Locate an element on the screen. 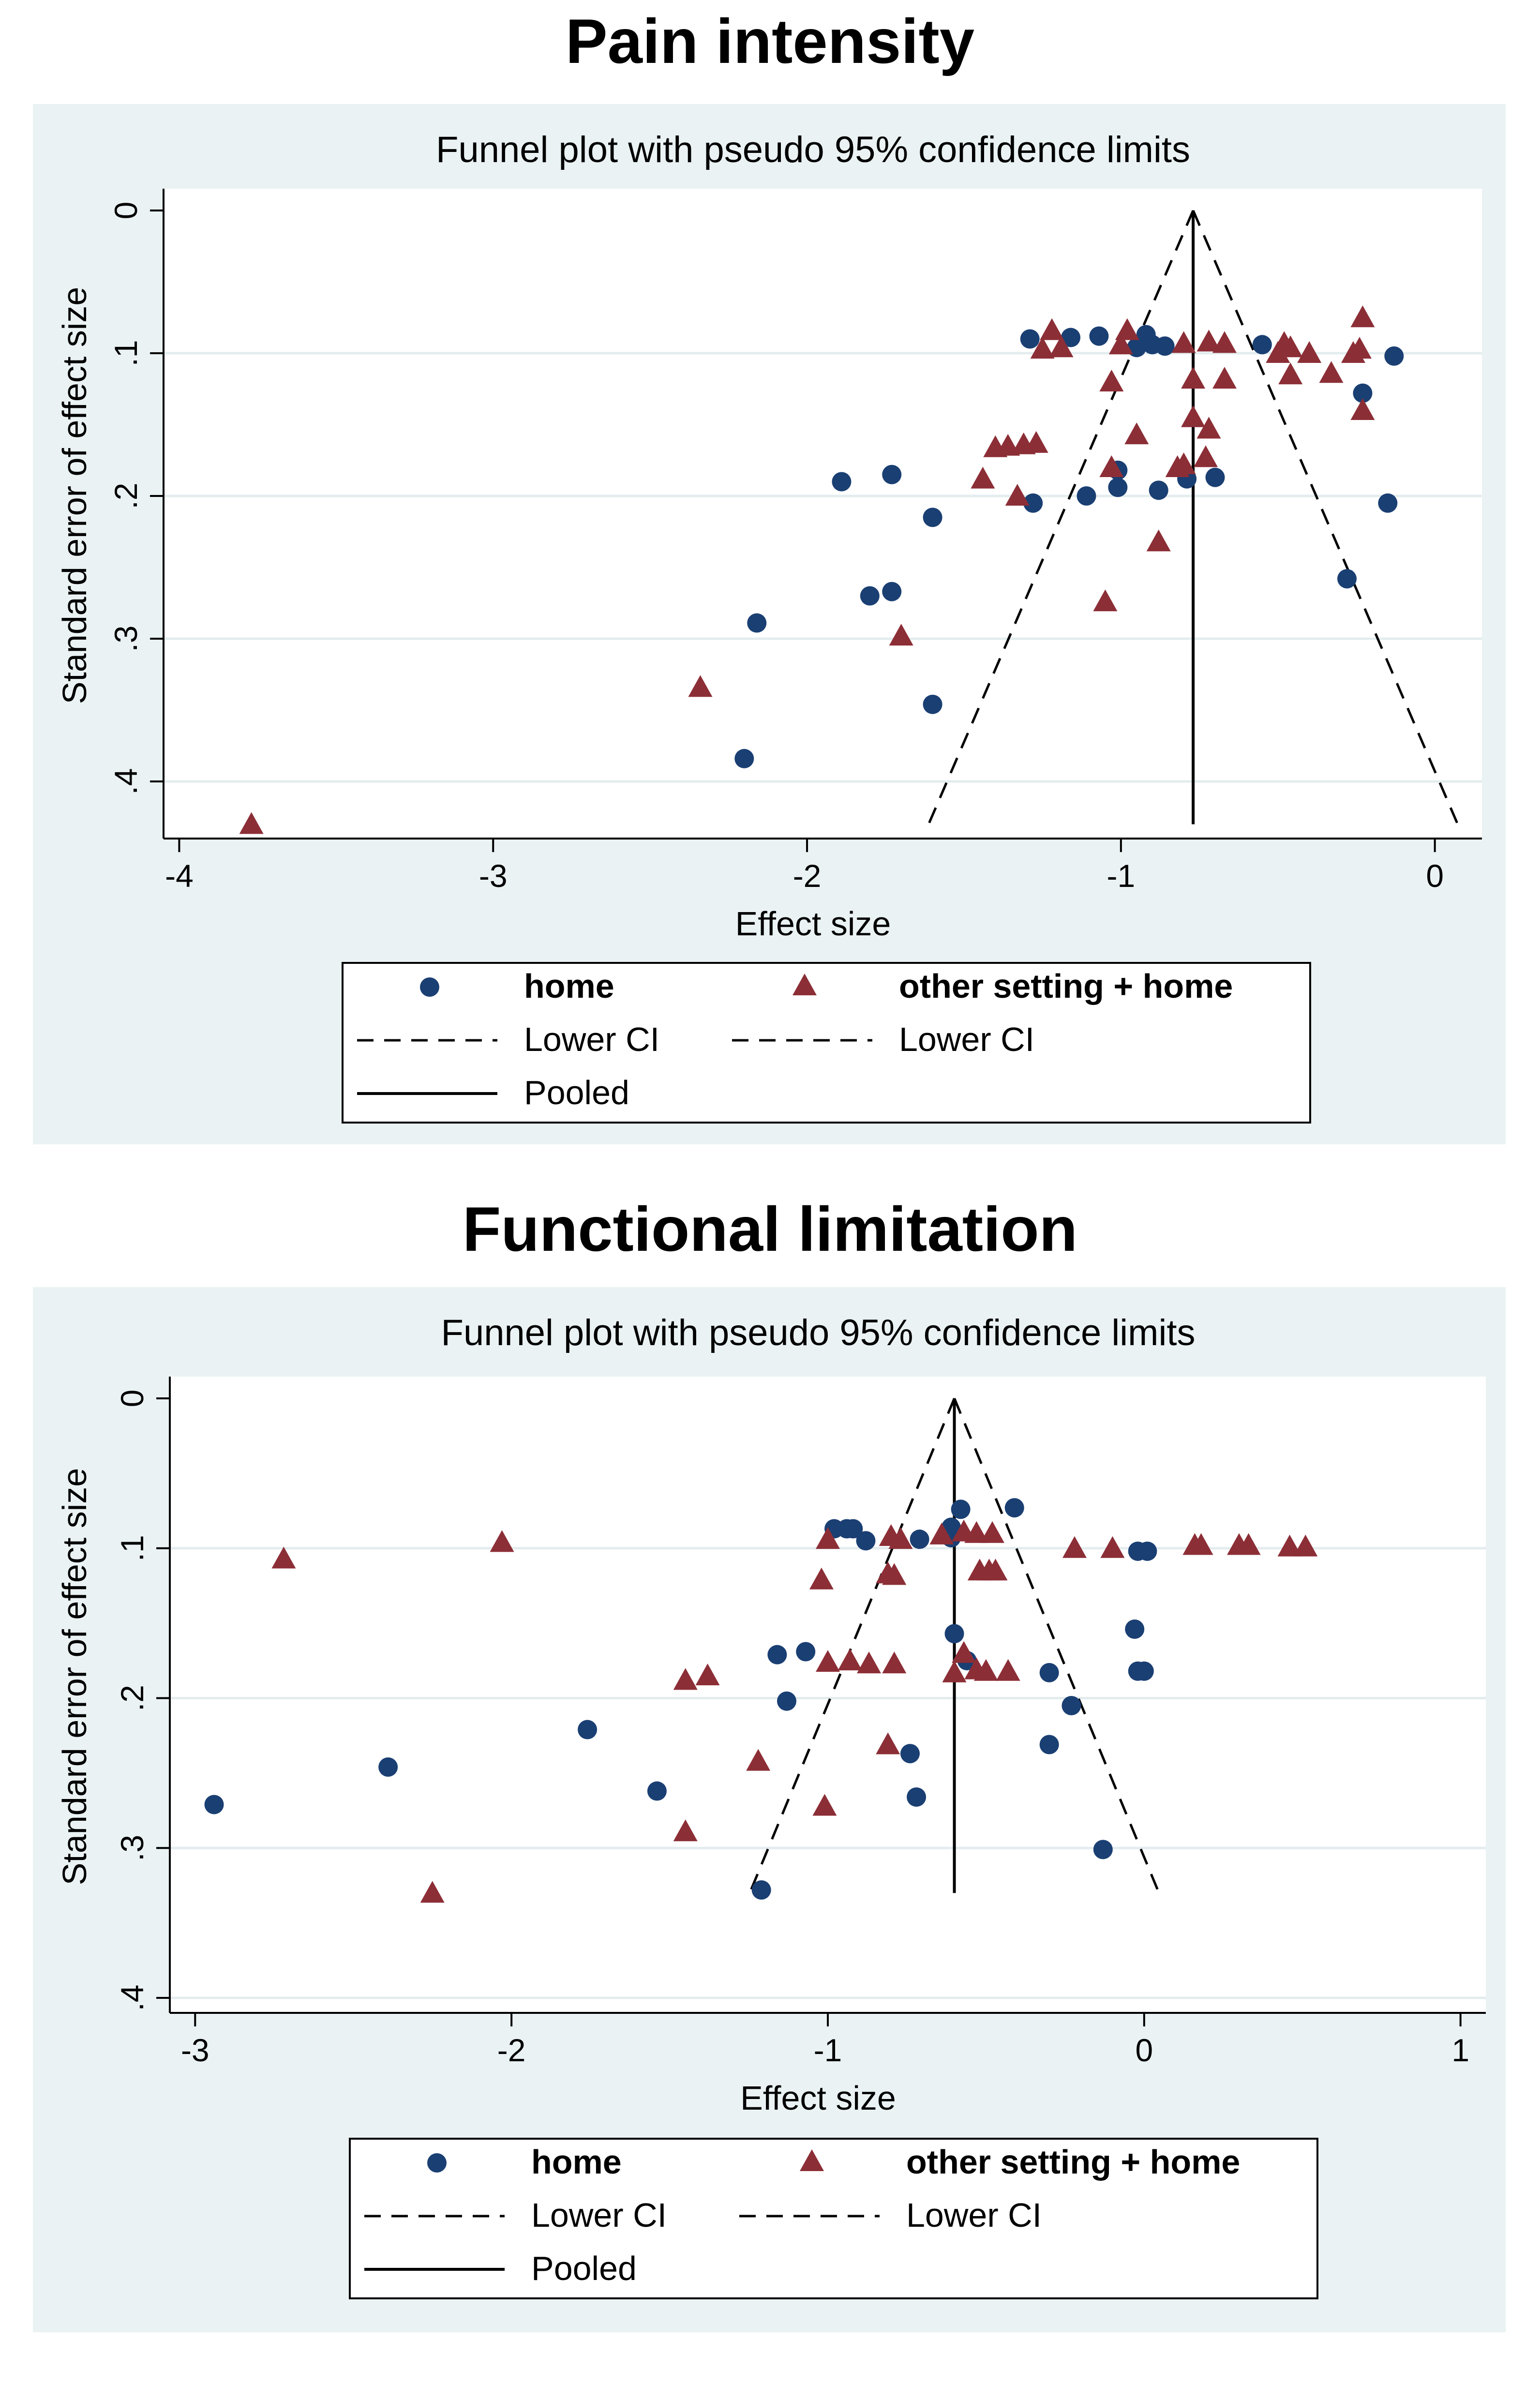  chart-2-heading: Functional limitation is located at coordinates (770, 1229).